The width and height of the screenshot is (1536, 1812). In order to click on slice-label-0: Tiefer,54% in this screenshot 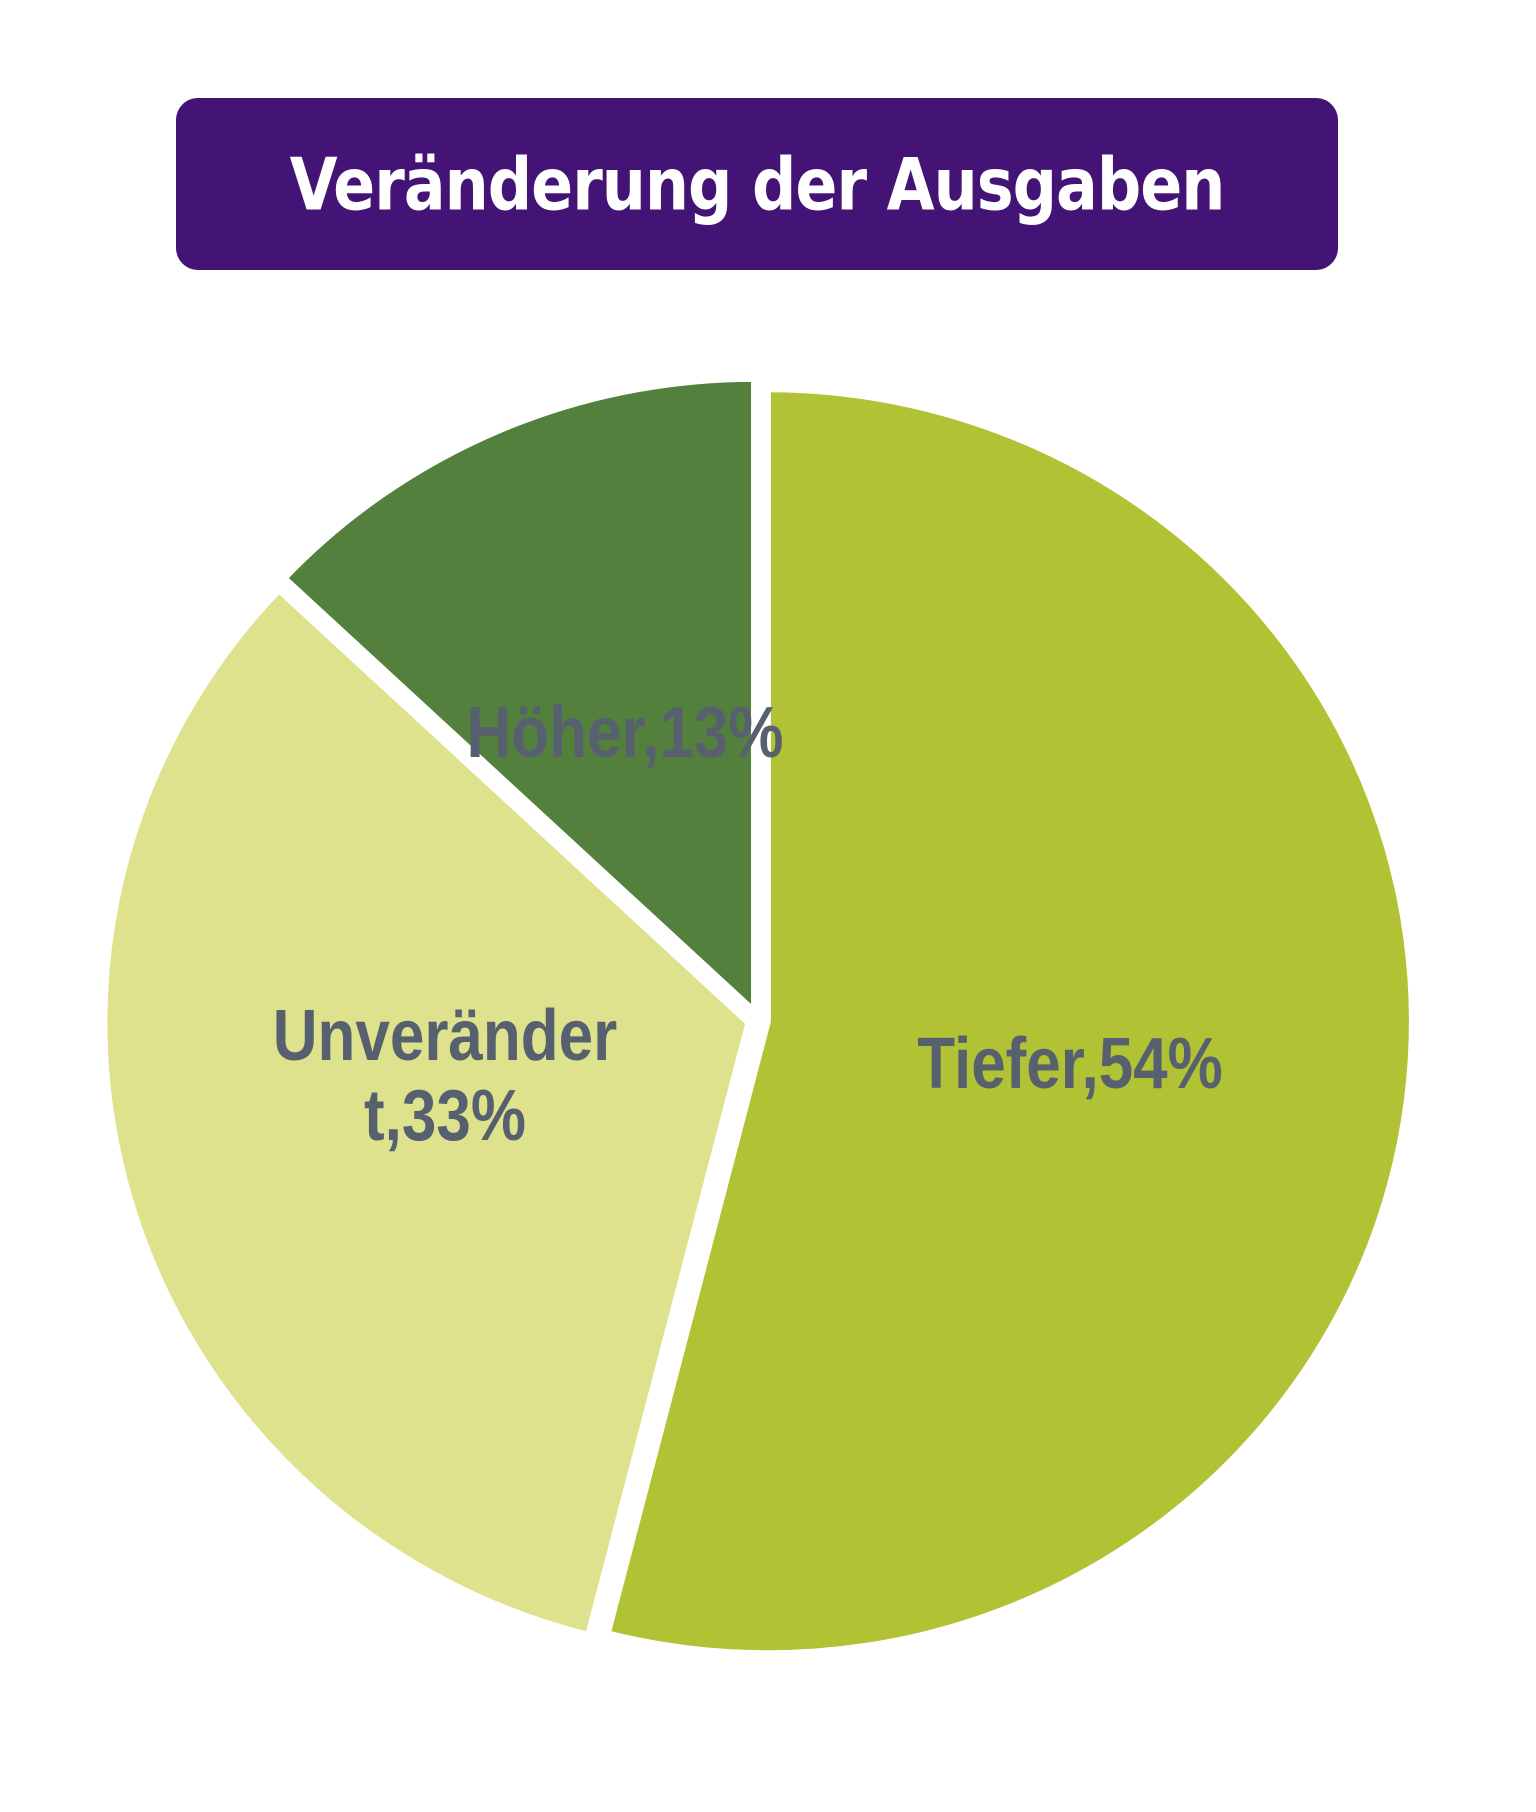, I will do `click(1070, 1064)`.